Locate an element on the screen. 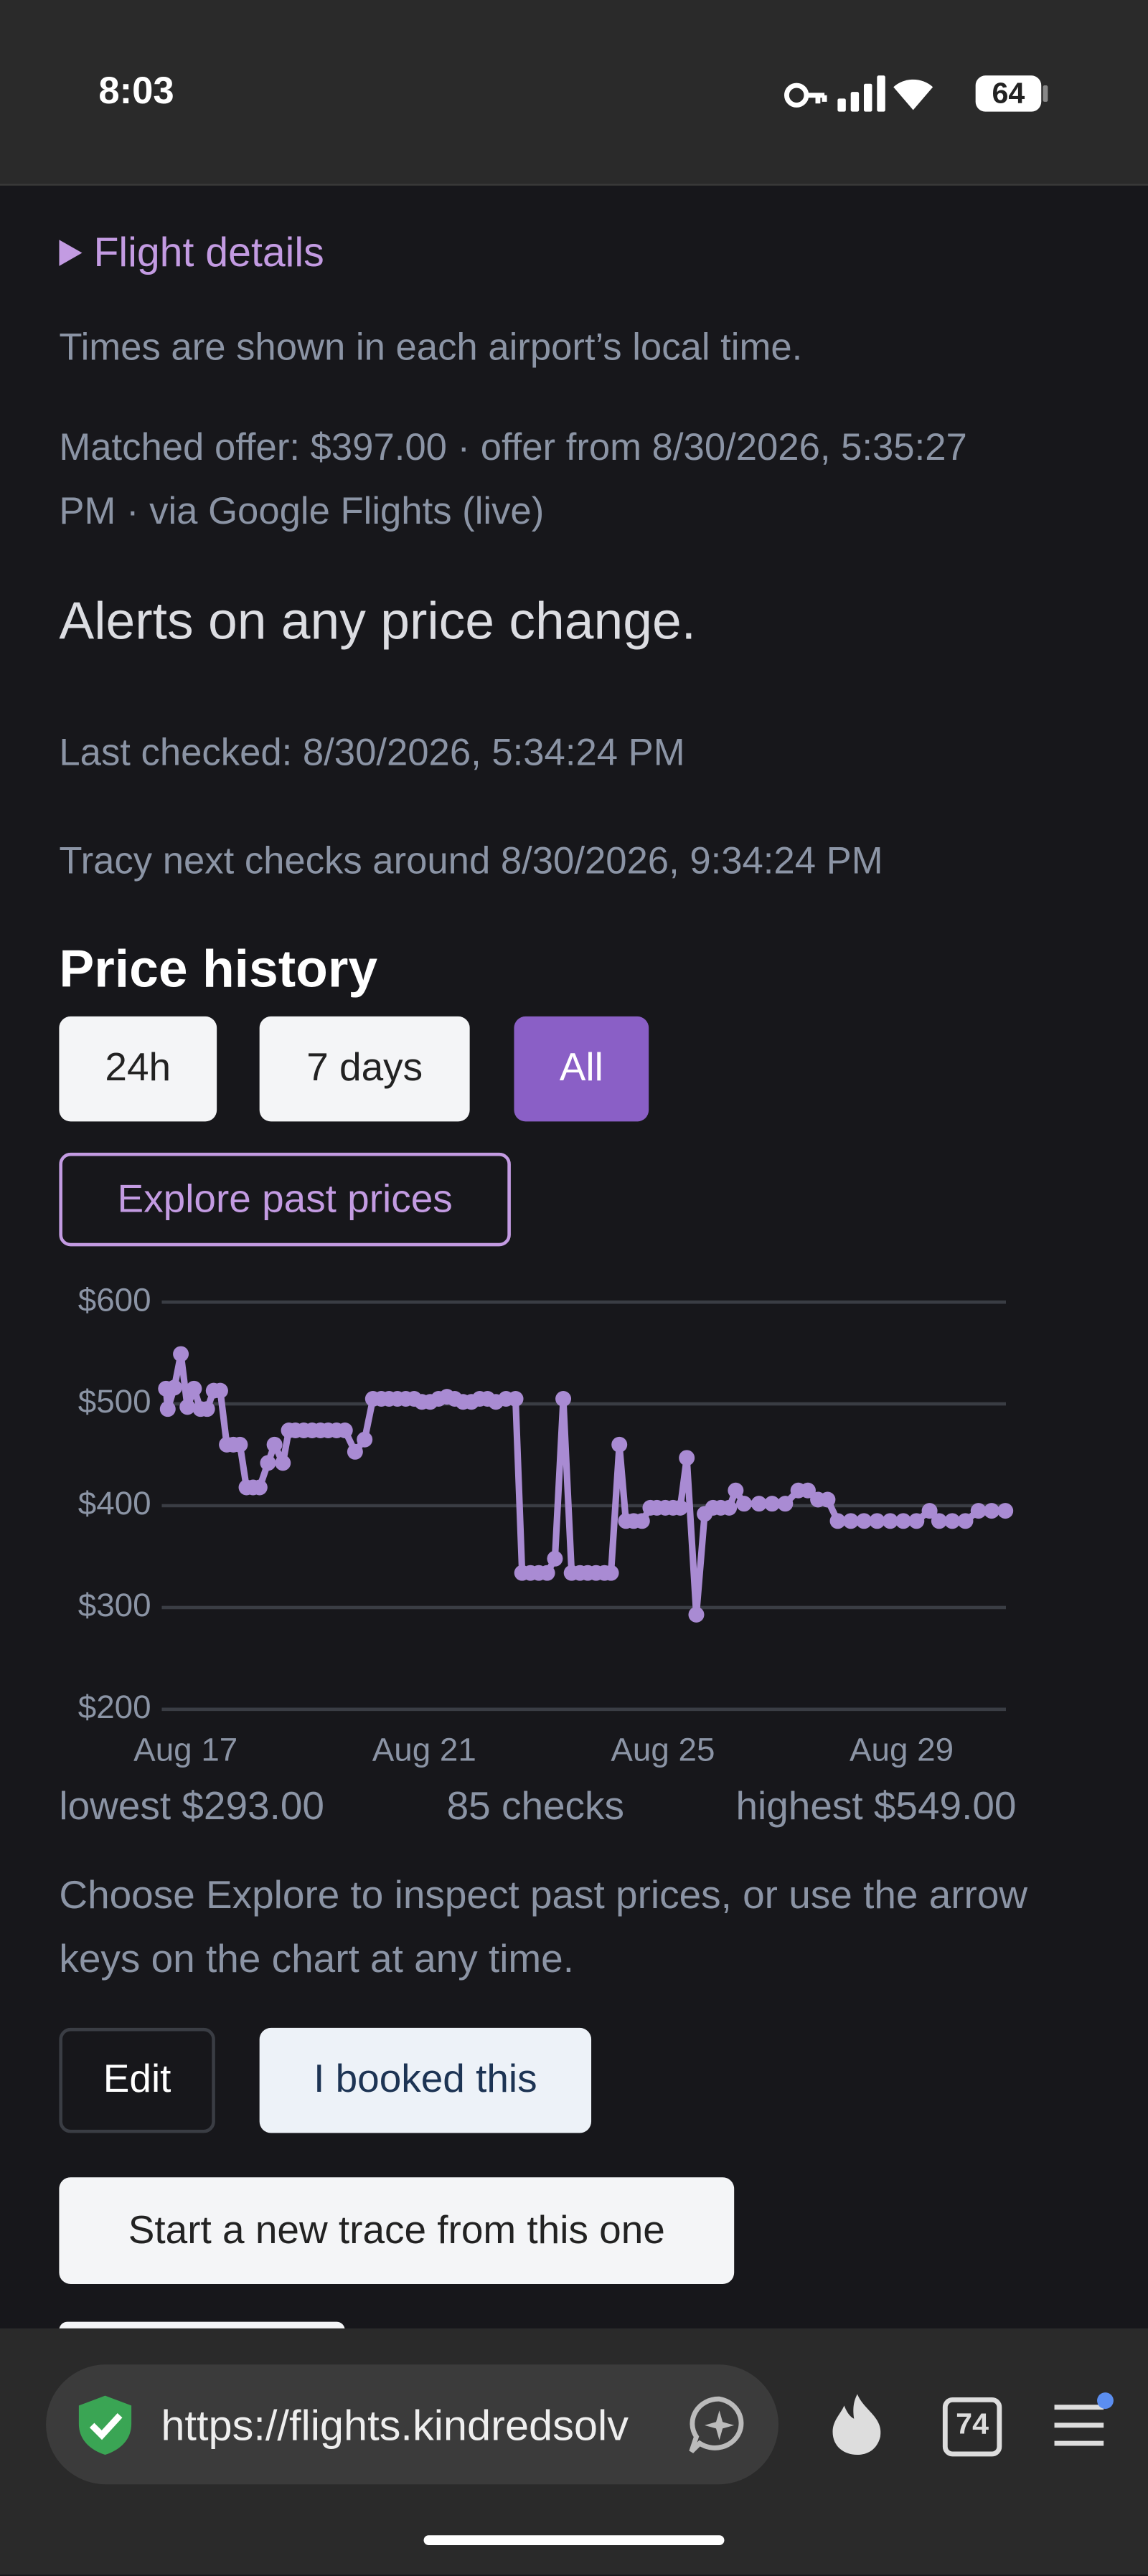 The height and width of the screenshot is (2576, 1148). wifi-icon is located at coordinates (913, 94).